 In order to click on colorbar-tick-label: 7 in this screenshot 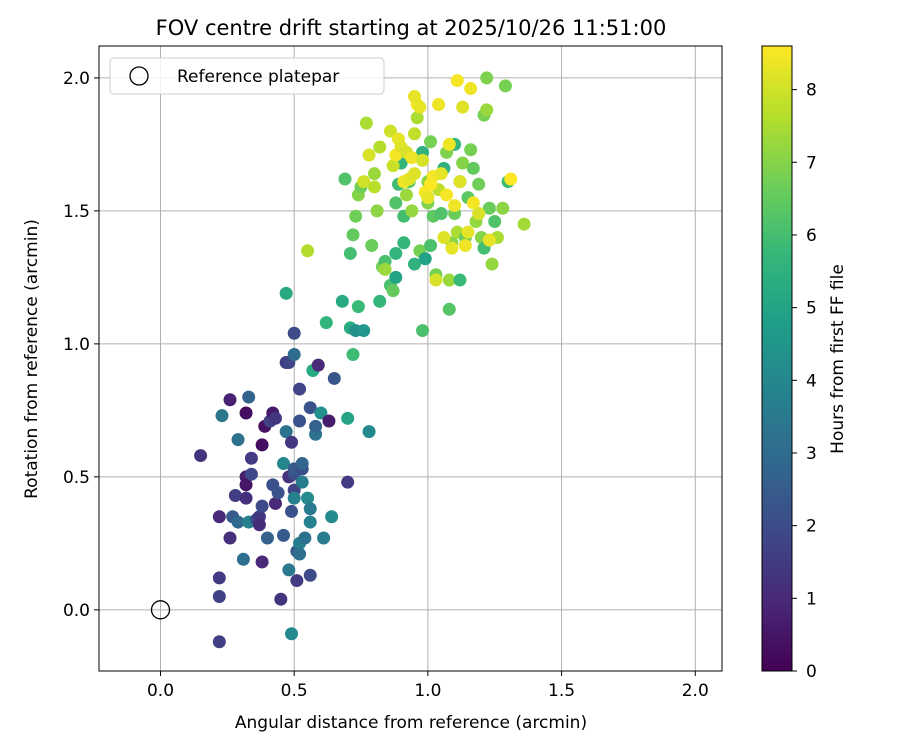, I will do `click(811, 163)`.